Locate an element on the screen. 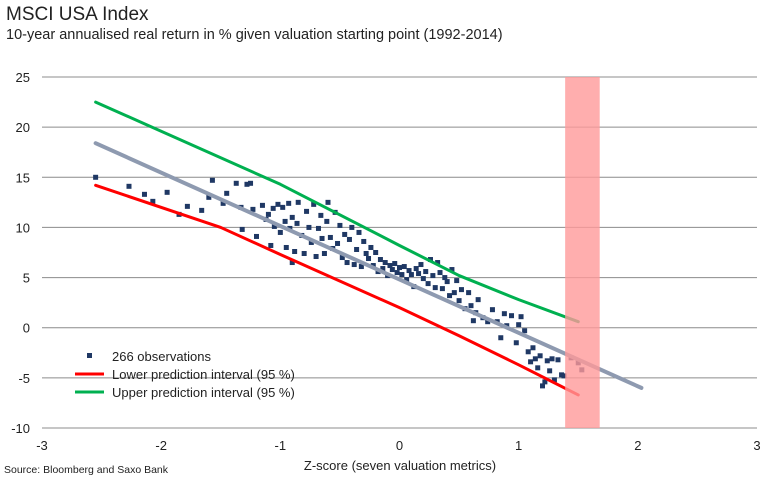  x-tick-label: 2 is located at coordinates (637, 445).